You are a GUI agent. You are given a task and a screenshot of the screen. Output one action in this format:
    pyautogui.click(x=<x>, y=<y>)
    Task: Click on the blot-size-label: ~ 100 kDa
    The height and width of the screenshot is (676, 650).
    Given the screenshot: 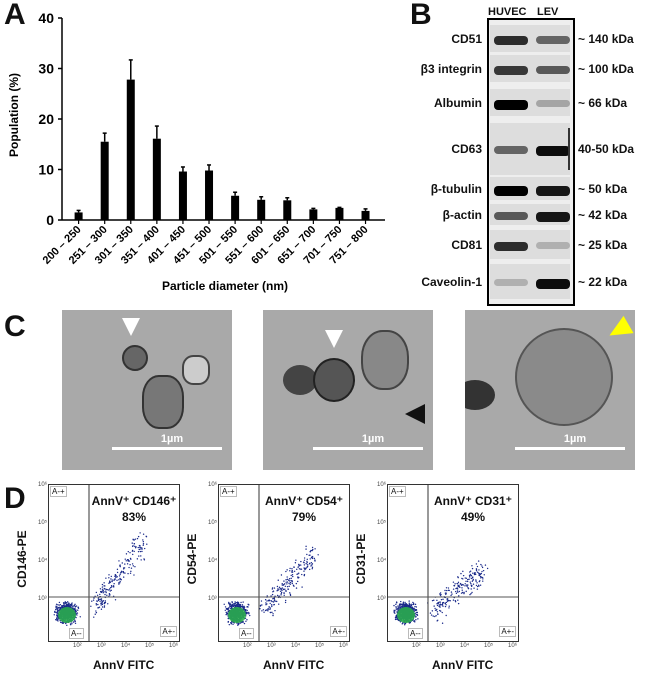 What is the action you would take?
    pyautogui.click(x=606, y=69)
    